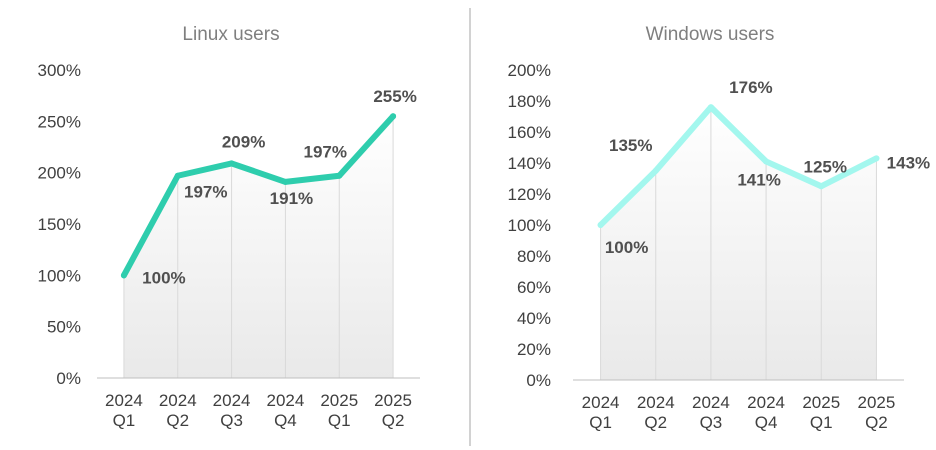 This screenshot has width=936, height=450. I want to click on data-label: 125%, so click(825, 166).